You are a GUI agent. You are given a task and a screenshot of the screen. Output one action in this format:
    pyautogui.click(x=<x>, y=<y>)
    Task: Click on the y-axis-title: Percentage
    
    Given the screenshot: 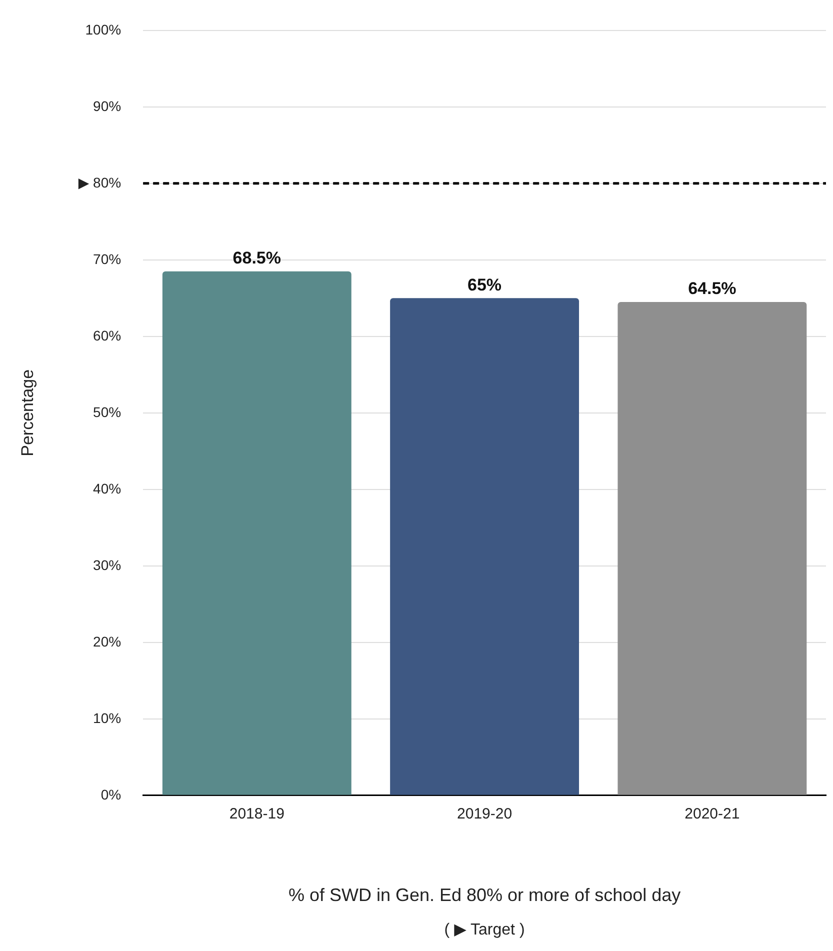 What is the action you would take?
    pyautogui.click(x=27, y=412)
    